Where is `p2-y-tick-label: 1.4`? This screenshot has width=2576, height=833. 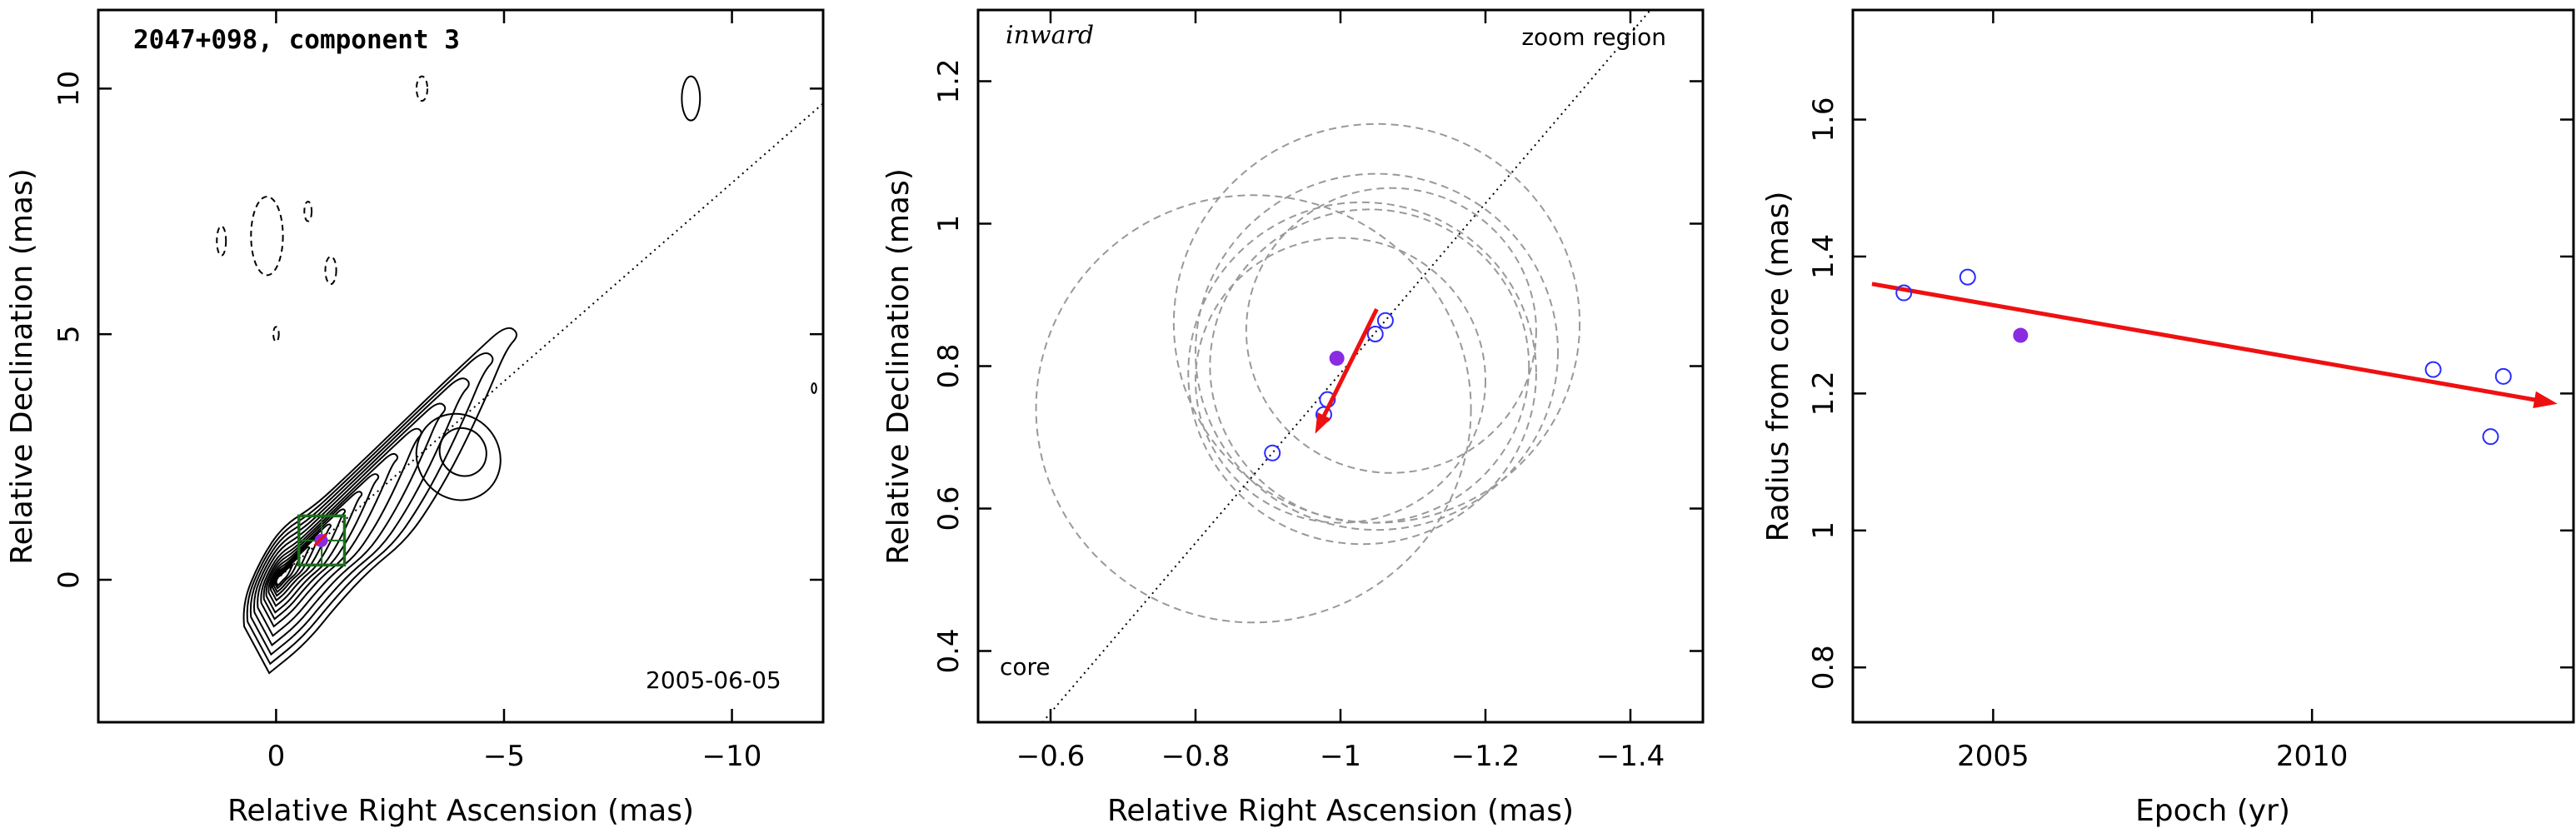 p2-y-tick-label: 1.4 is located at coordinates (1823, 256).